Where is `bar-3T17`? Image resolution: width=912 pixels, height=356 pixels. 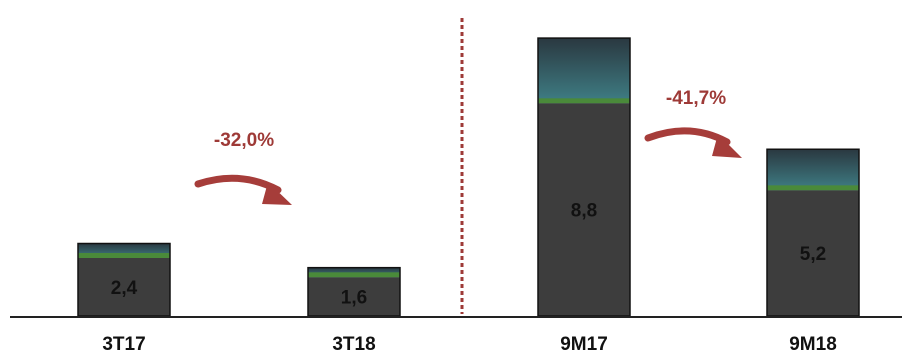 bar-3T17 is located at coordinates (124, 287).